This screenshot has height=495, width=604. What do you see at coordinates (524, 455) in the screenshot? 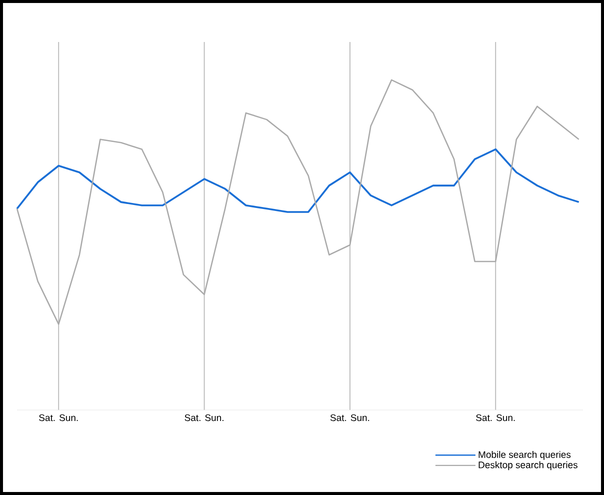
I see `legend-label: Mobile search queries` at bounding box center [524, 455].